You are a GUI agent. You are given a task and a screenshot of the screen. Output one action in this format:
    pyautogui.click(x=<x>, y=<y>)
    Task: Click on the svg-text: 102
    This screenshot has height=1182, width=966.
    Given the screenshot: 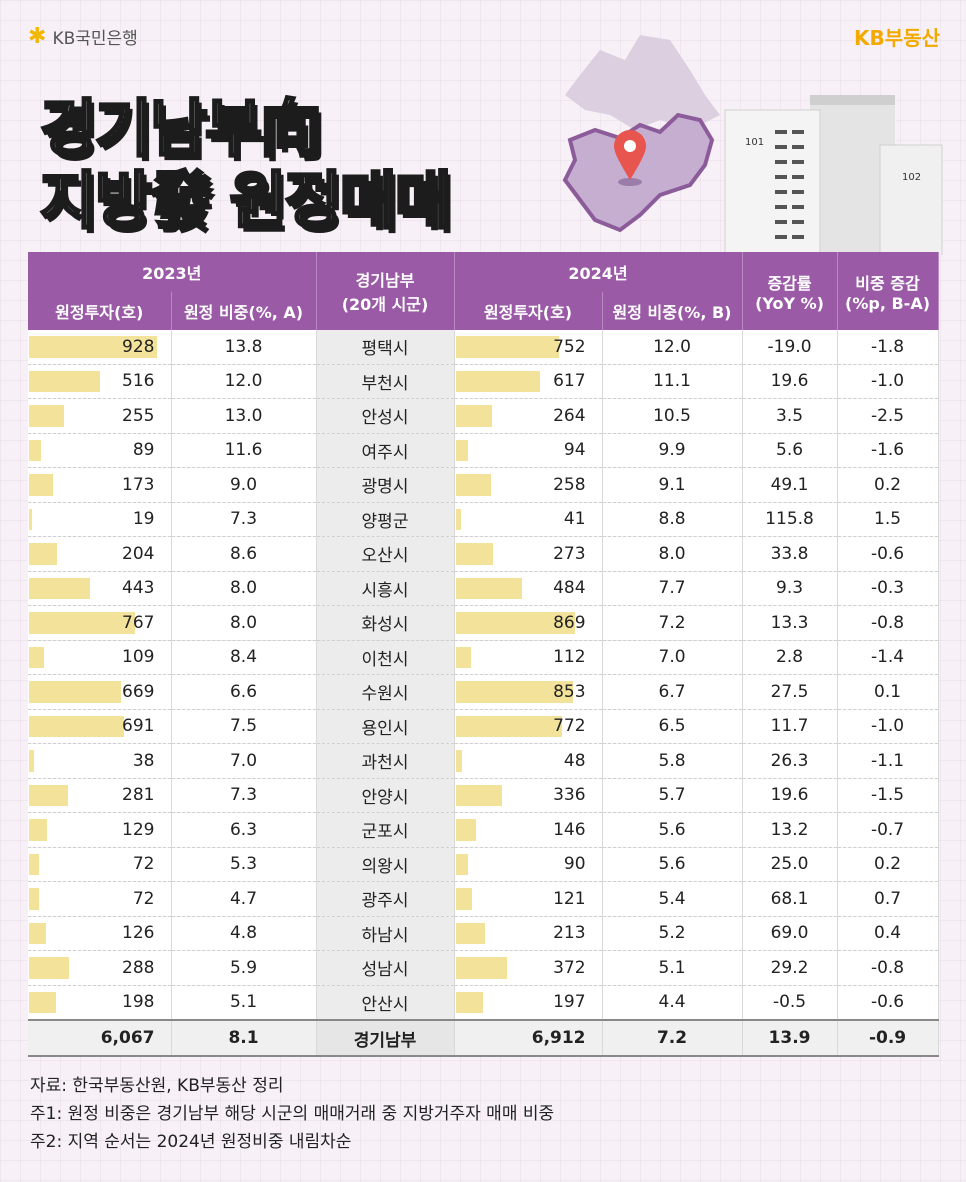 What is the action you would take?
    pyautogui.click(x=911, y=177)
    